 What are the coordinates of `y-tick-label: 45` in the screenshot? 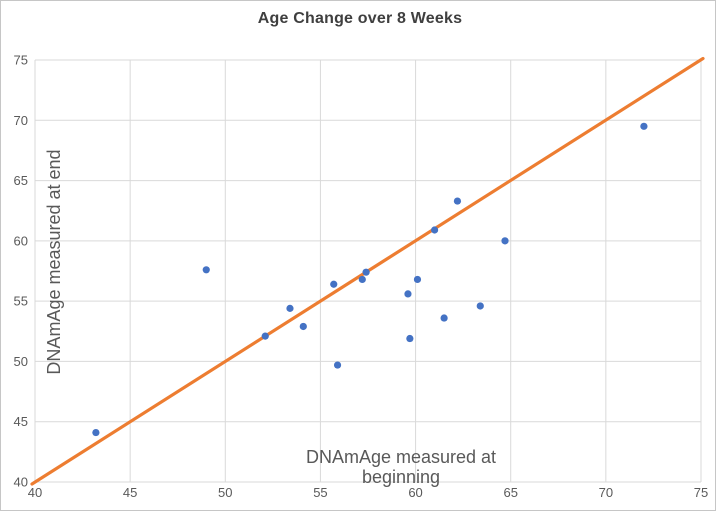 It's located at (21, 421).